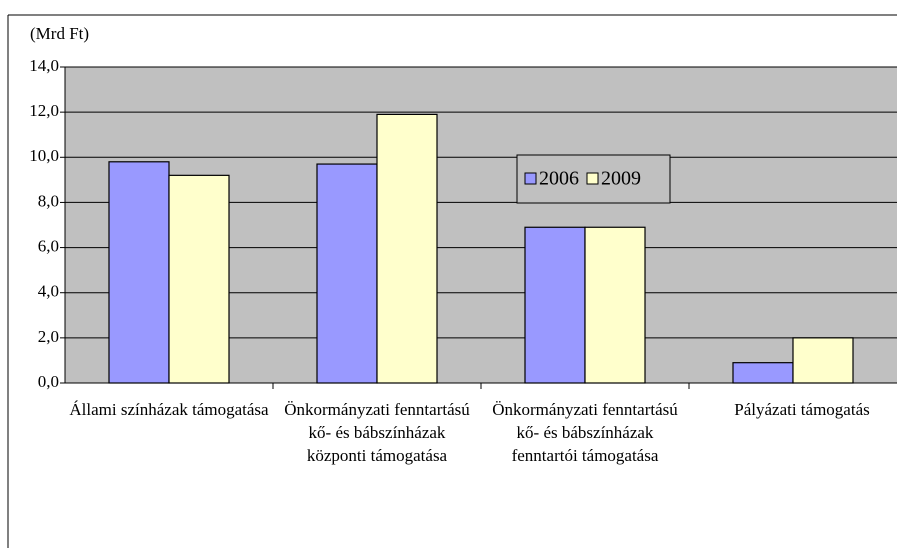 The image size is (897, 548). I want to click on y-tick-label: 0,0, so click(48, 381).